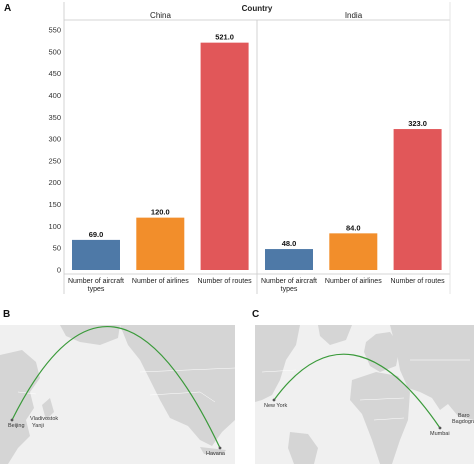  What do you see at coordinates (289, 243) in the screenshot?
I see `data-label: 48.0` at bounding box center [289, 243].